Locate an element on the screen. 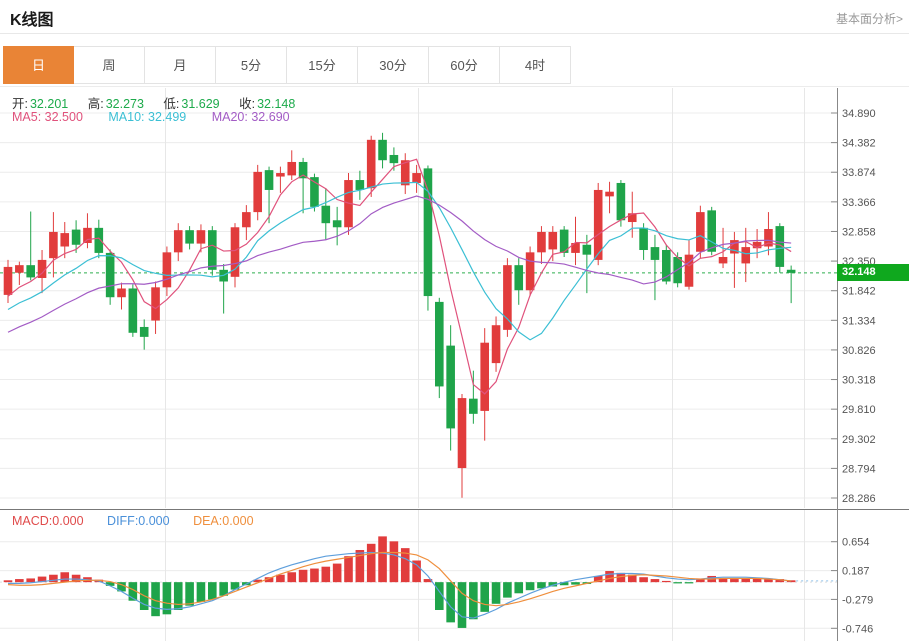 The image size is (909, 641). high-value: 32.273 is located at coordinates (124, 104).